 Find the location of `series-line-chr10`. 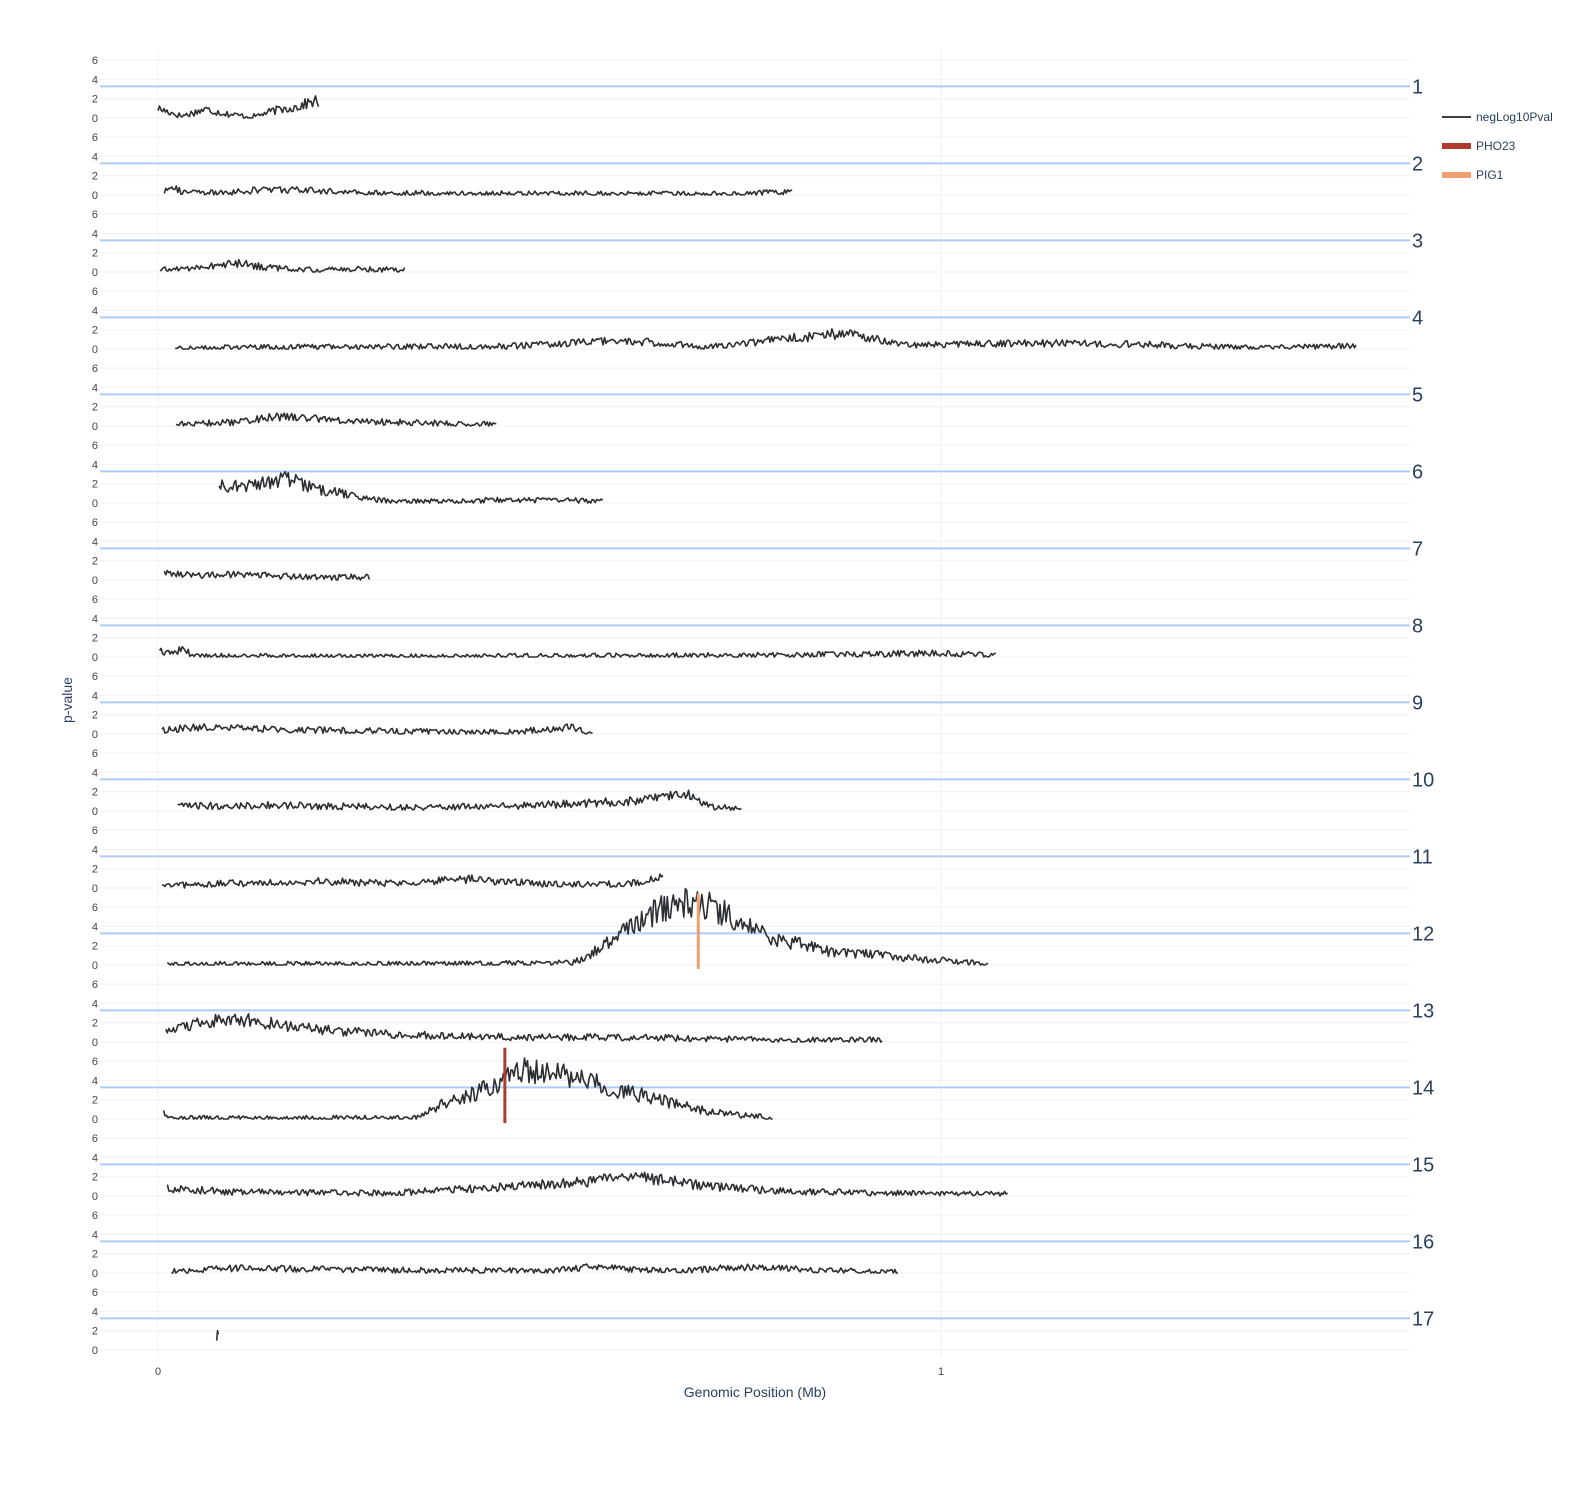

series-line-chr10 is located at coordinates (459, 800).